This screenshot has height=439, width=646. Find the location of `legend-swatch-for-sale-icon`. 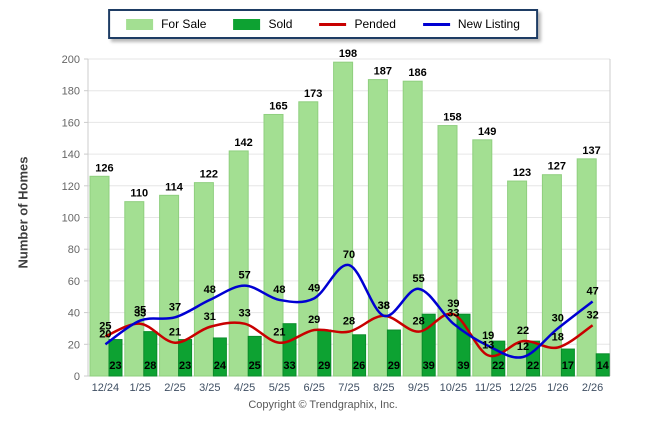

legend-swatch-for-sale-icon is located at coordinates (140, 24).